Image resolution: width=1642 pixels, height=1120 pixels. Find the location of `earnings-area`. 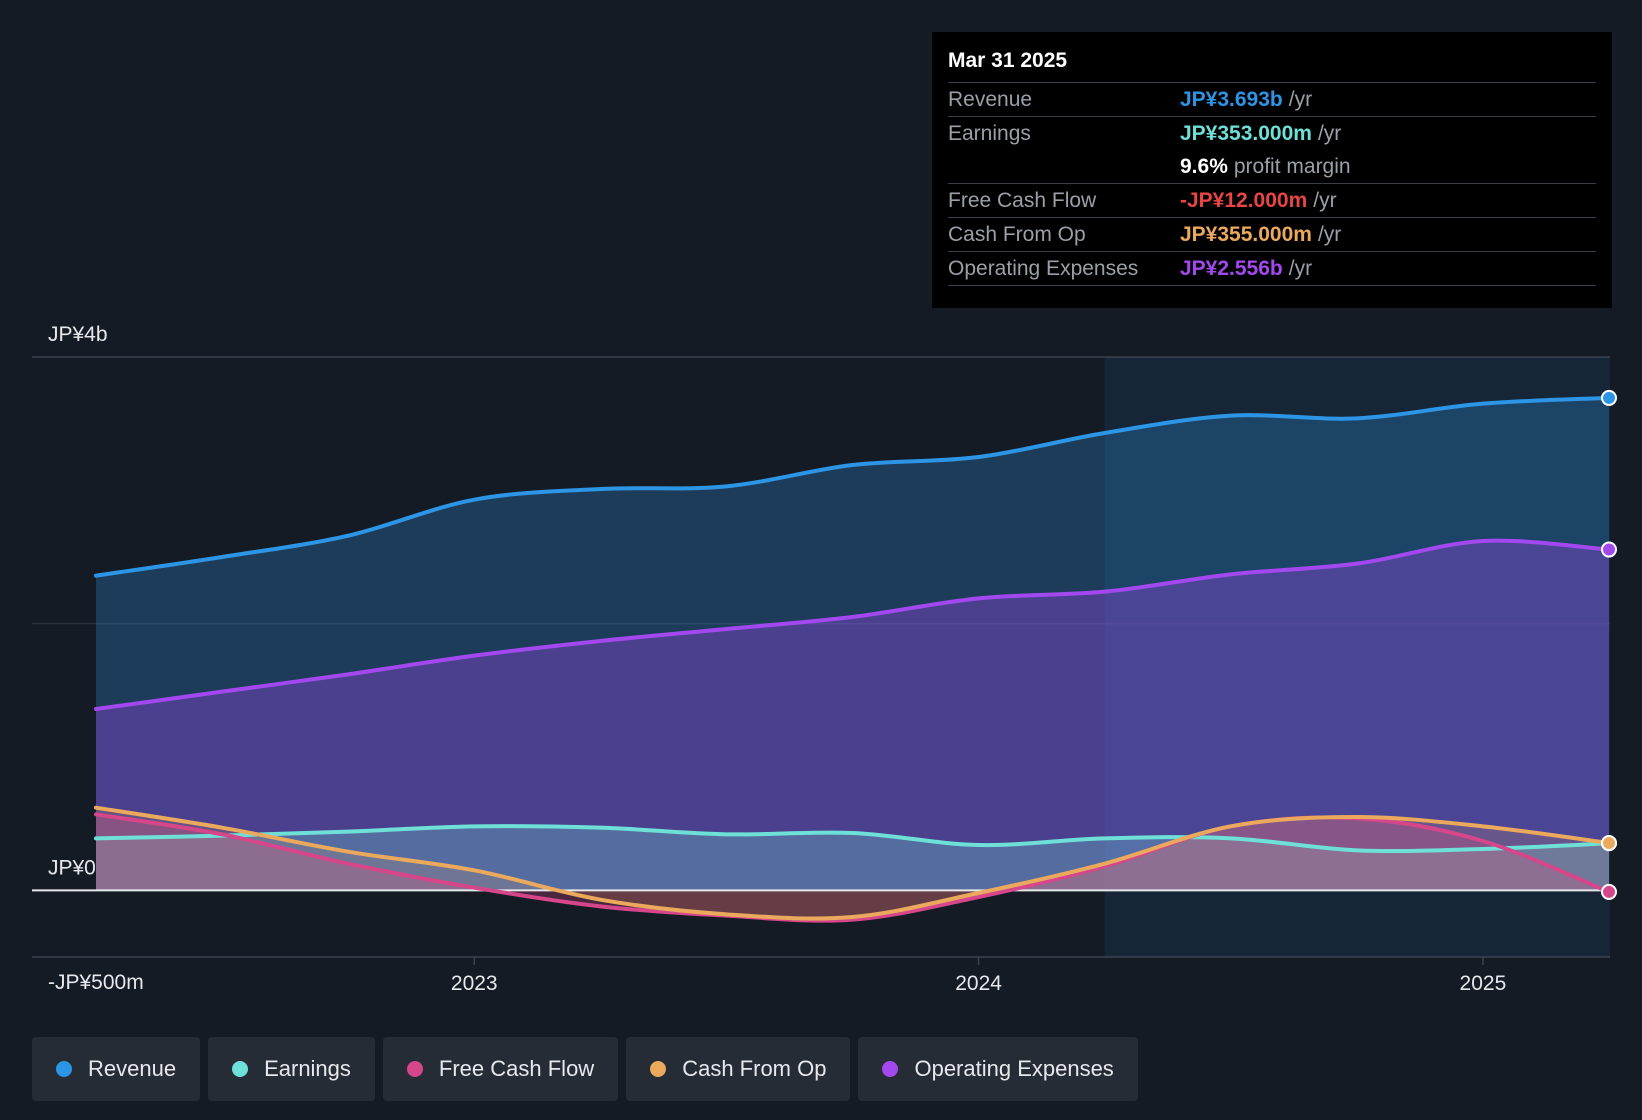

earnings-area is located at coordinates (852, 858).